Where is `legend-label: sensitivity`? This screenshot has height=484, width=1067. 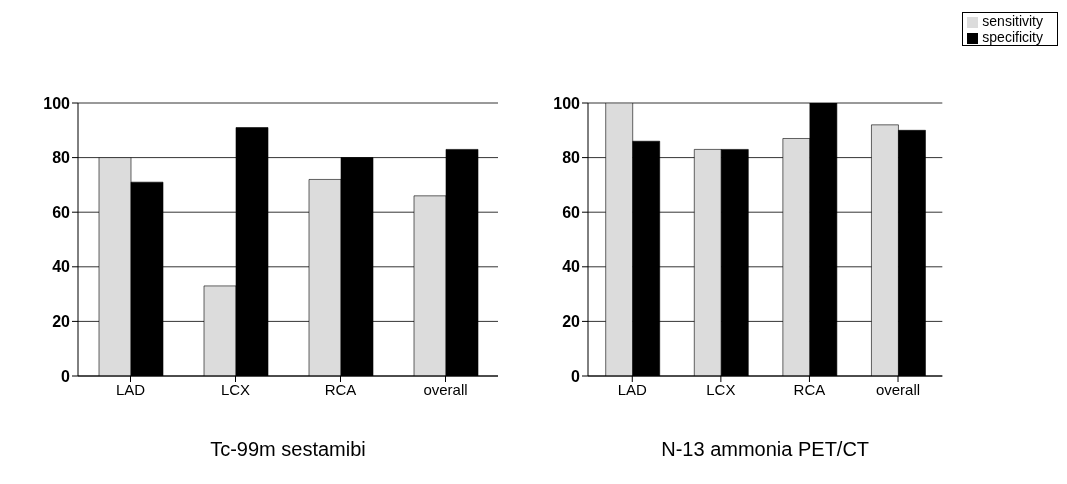 legend-label: sensitivity is located at coordinates (1012, 21).